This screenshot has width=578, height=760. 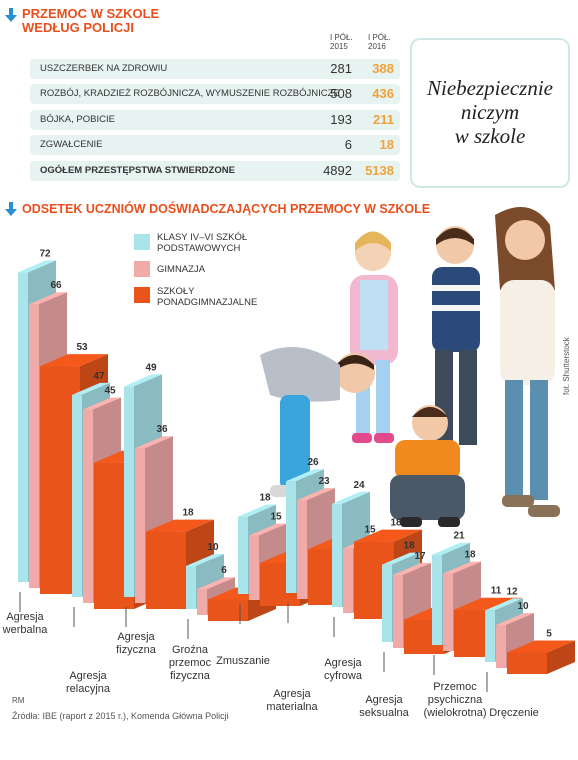 What do you see at coordinates (82, 347) in the screenshot?
I see `data-label: 53` at bounding box center [82, 347].